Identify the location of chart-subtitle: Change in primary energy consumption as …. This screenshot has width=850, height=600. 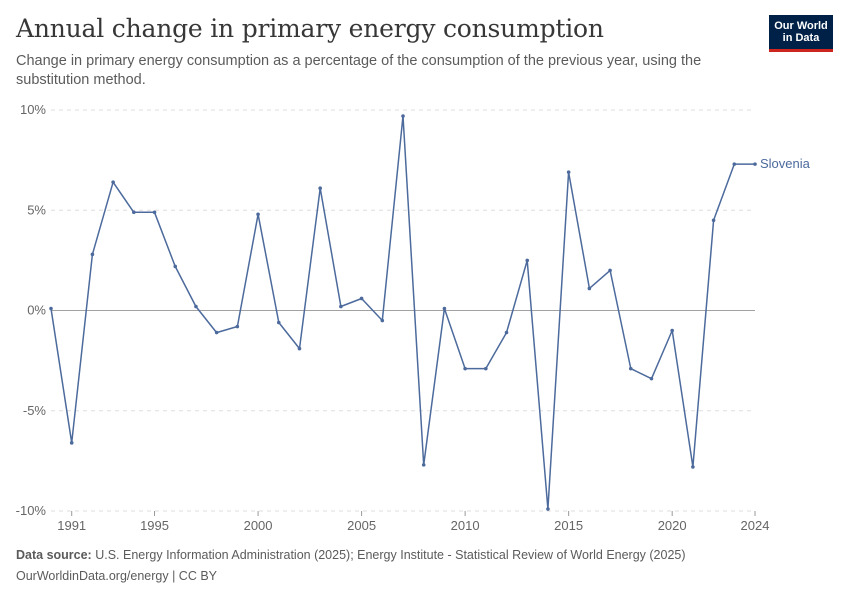
(359, 70).